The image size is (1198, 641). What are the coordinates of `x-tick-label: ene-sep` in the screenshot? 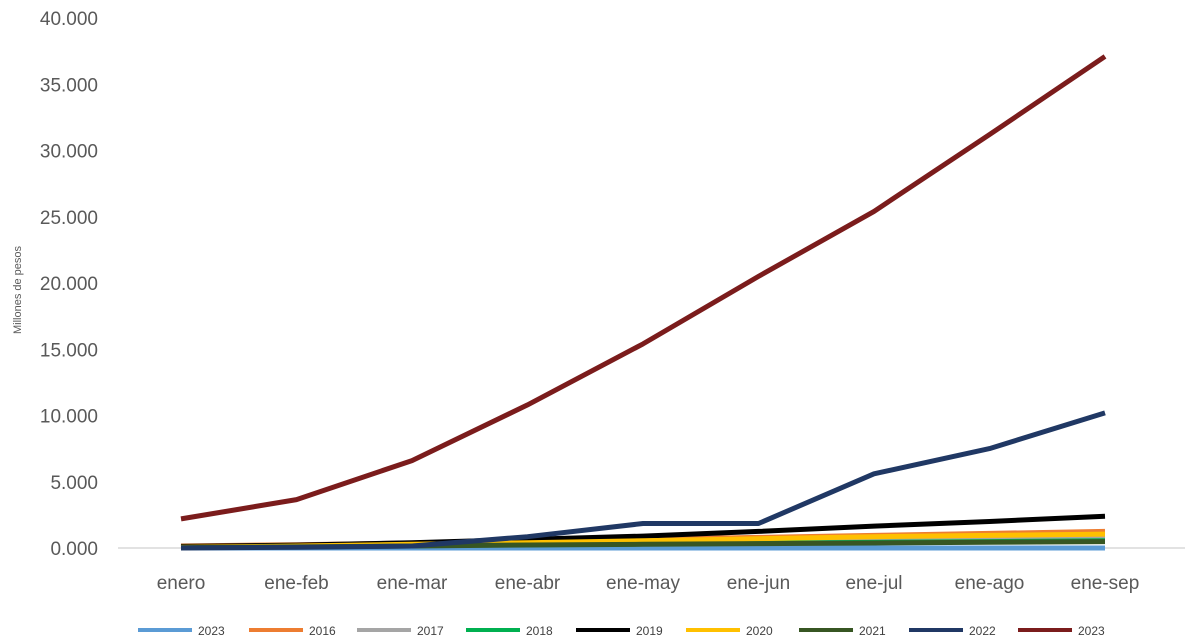 It's located at (1105, 583).